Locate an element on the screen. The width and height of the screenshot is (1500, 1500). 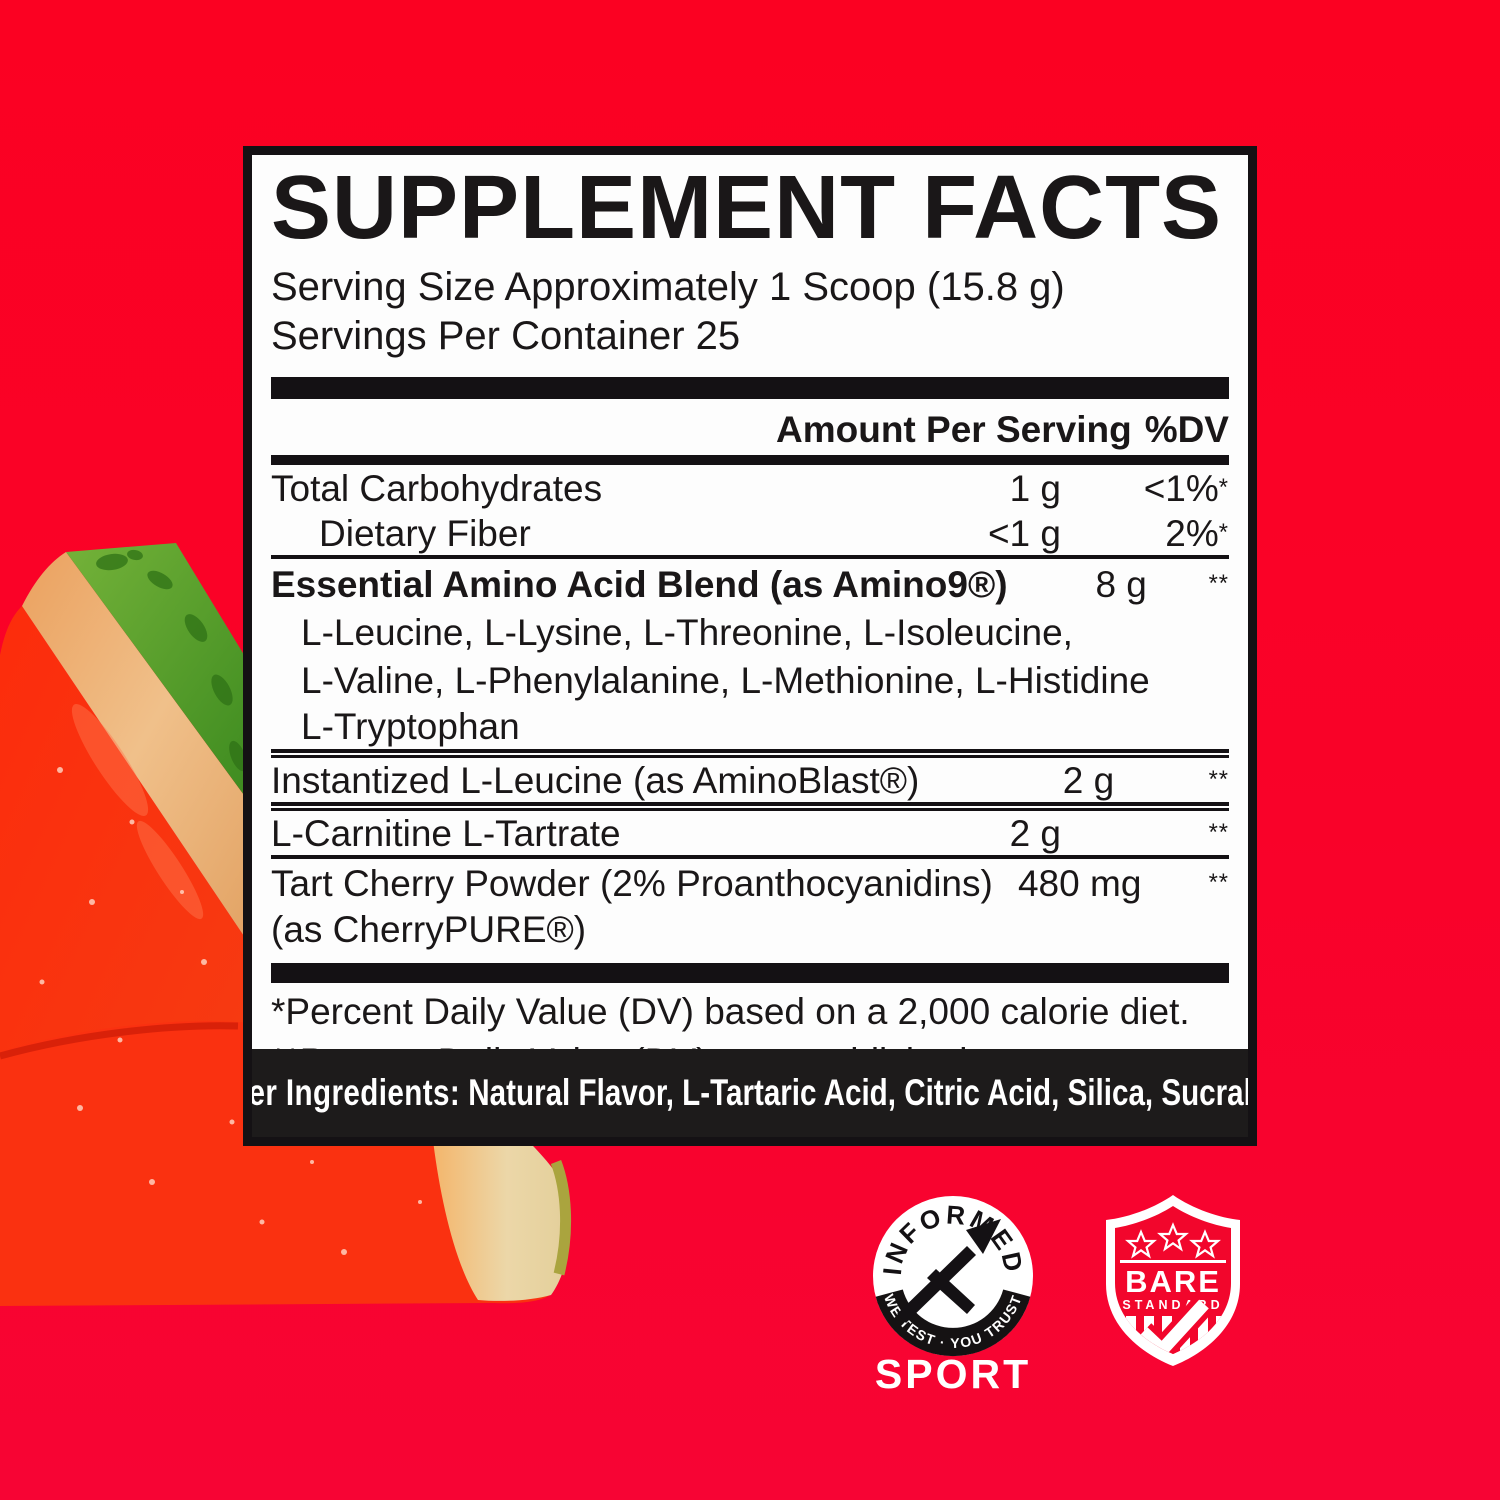
informed-arrow-icon is located at coordinates (949, 1271).